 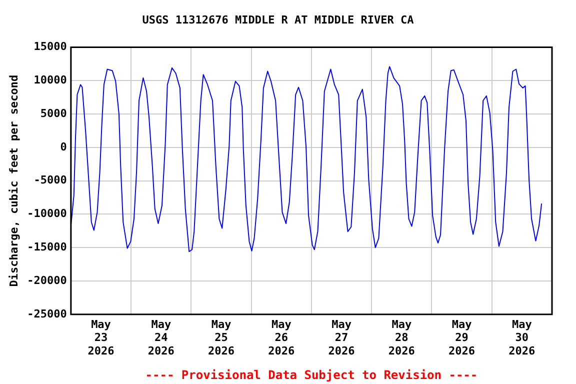 What do you see at coordinates (221, 338) in the screenshot?
I see `x-tick-label: May 25 2026` at bounding box center [221, 338].